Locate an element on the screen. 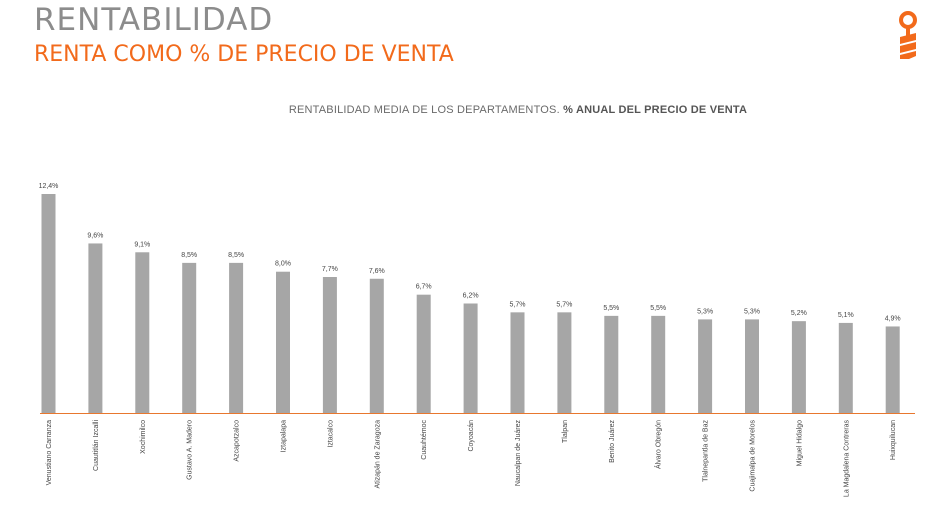 The image size is (941, 523). category-label-12: Benito Juárez is located at coordinates (612, 441).